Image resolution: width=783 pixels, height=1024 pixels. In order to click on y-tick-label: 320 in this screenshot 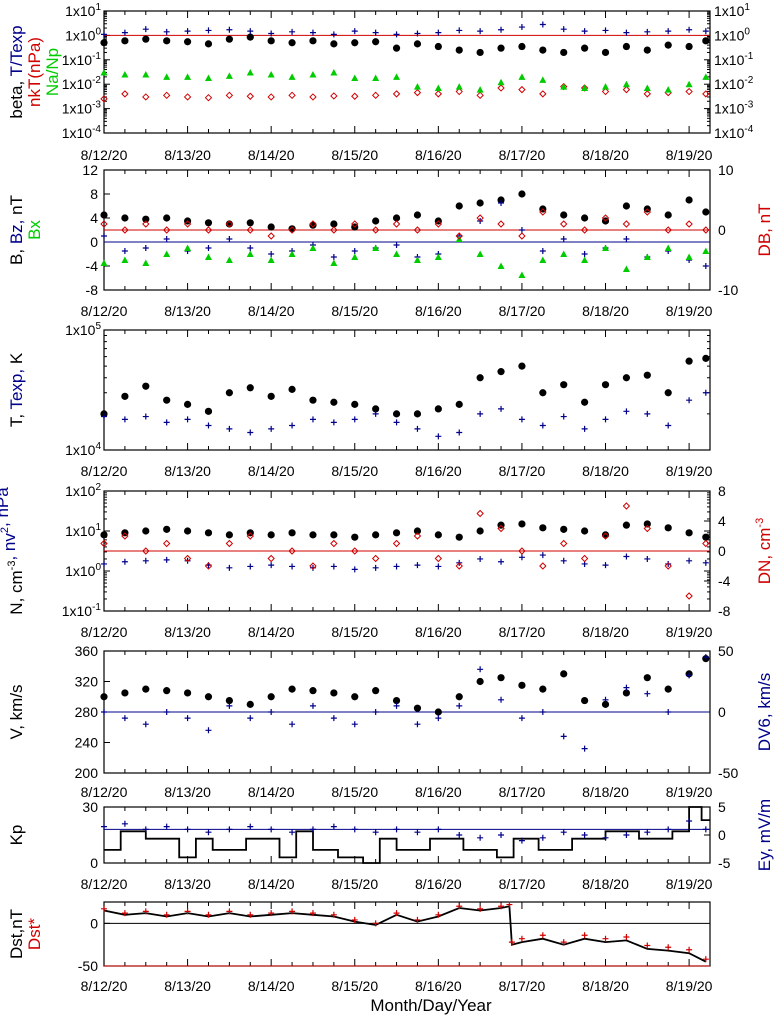, I will do `click(87, 682)`.